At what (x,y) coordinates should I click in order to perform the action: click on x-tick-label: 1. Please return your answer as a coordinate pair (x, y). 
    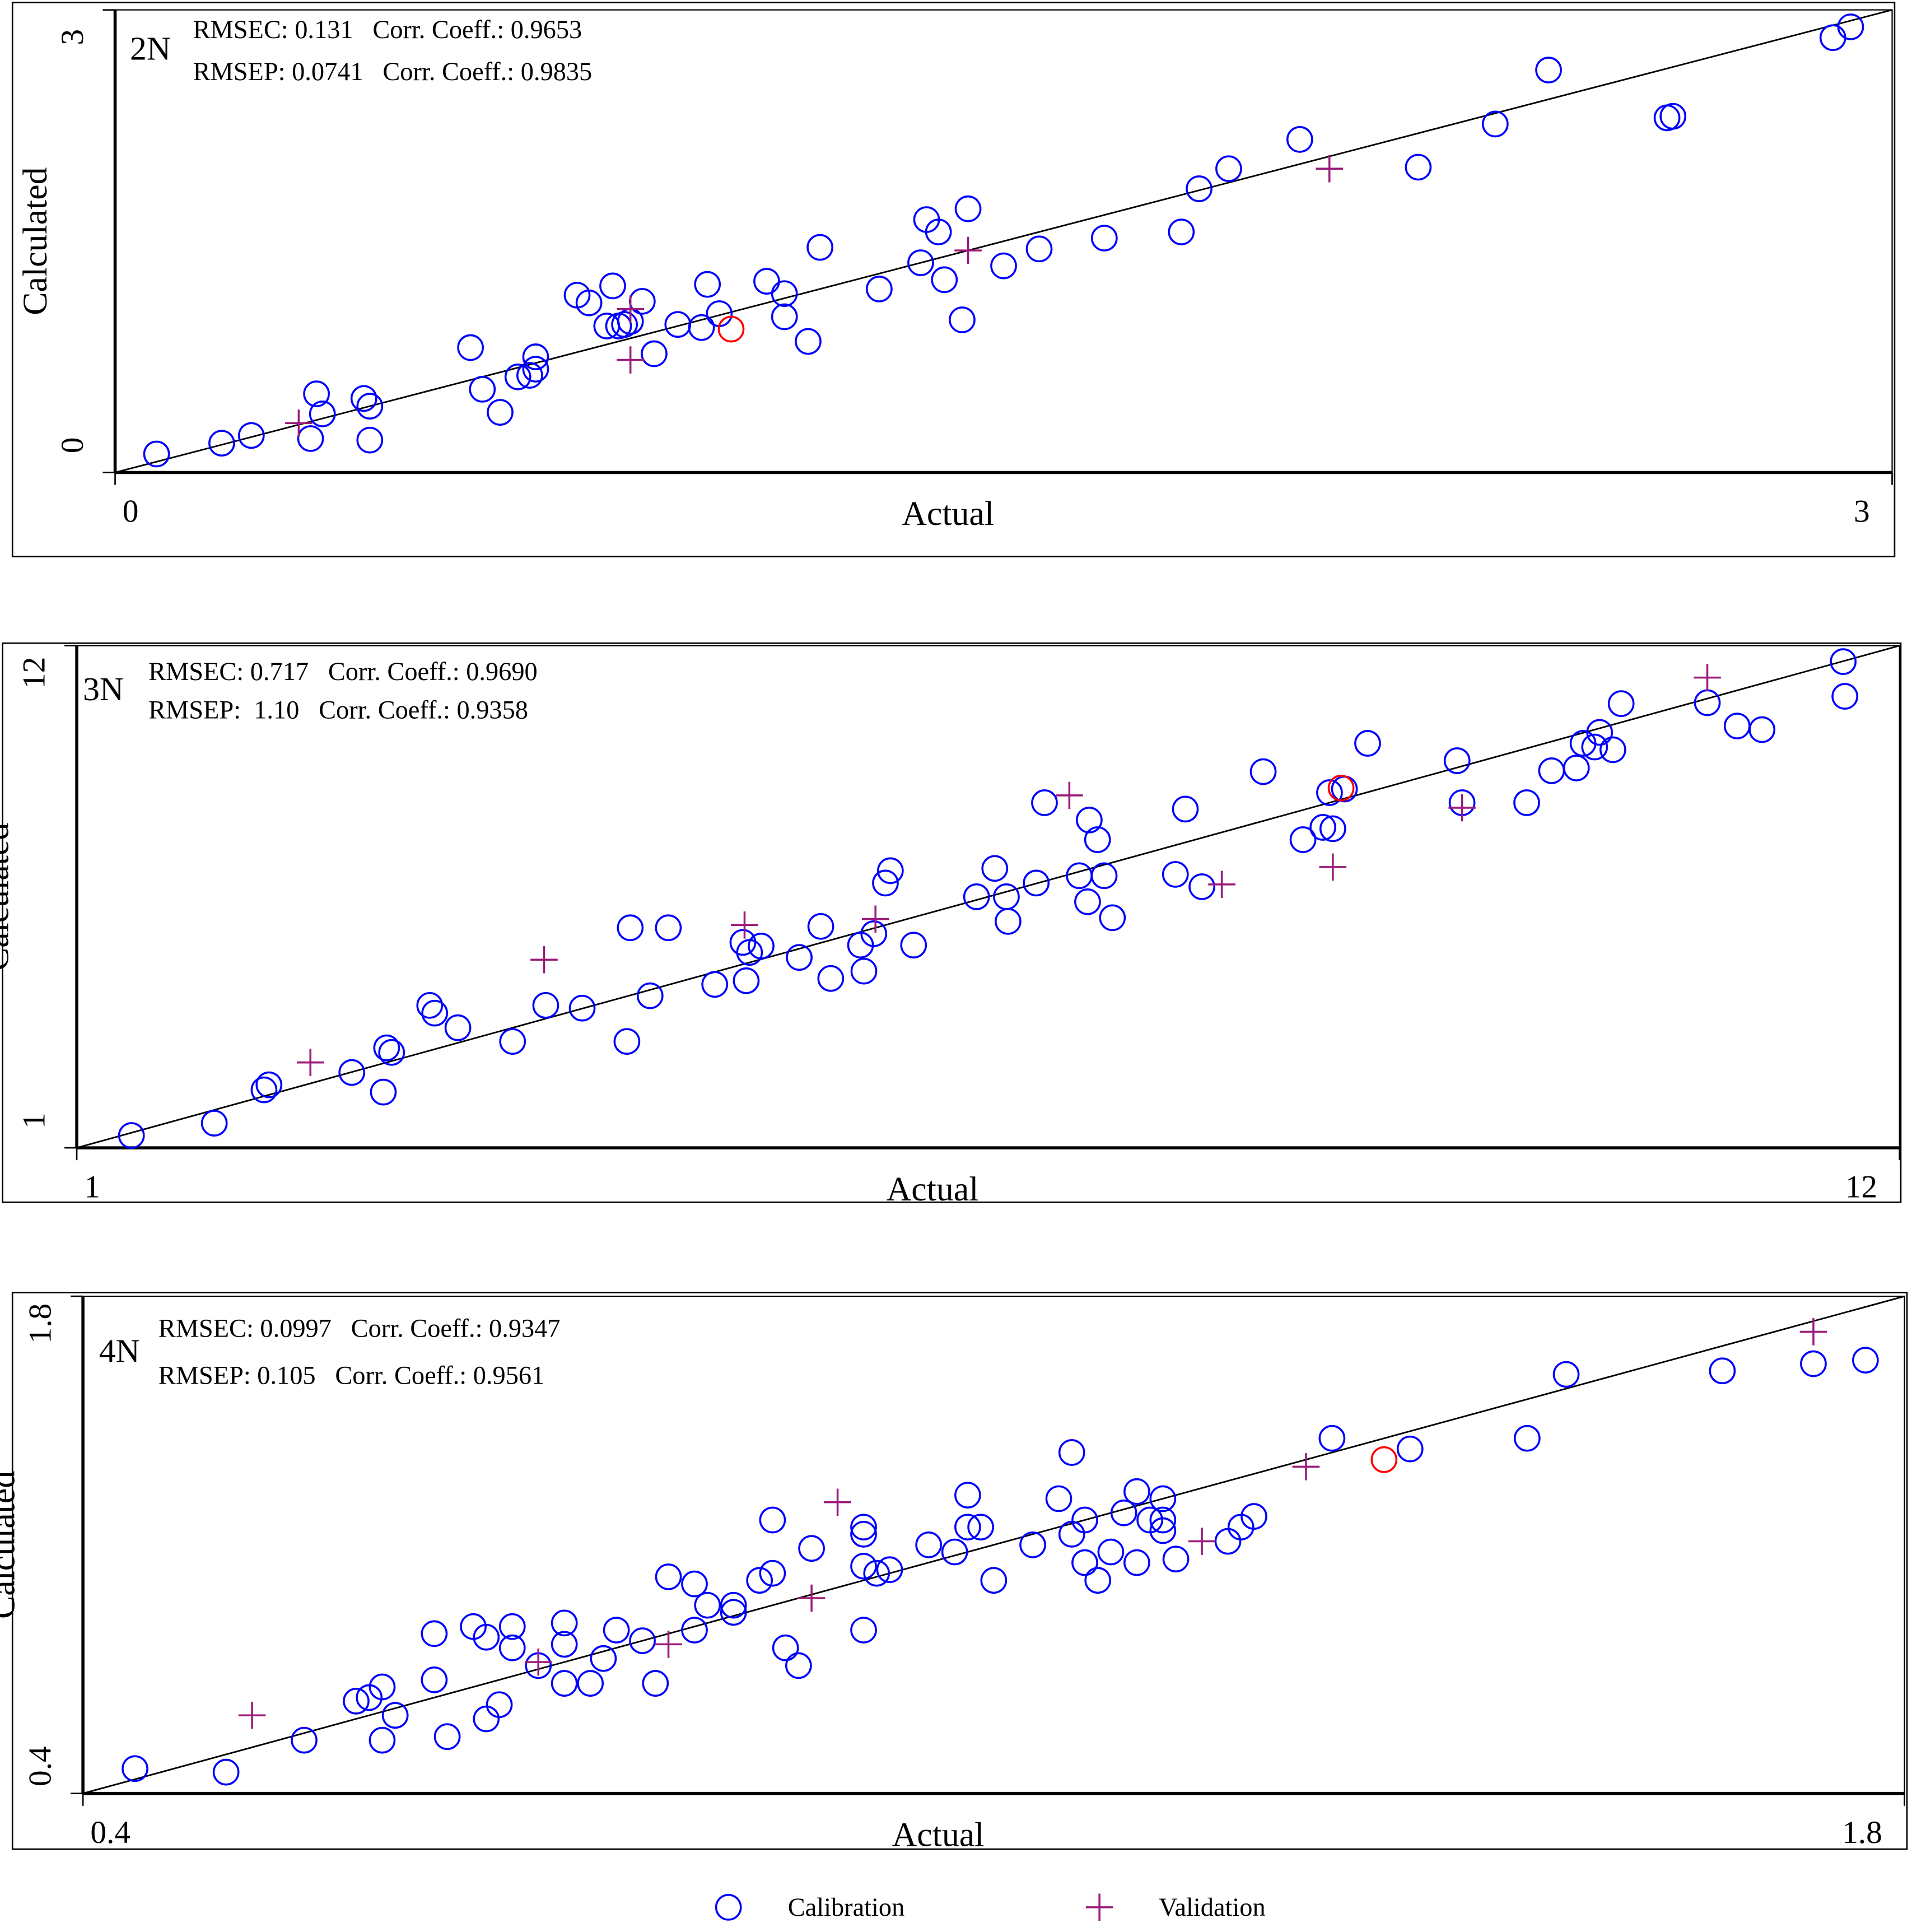
    Looking at the image, I should click on (92, 1187).